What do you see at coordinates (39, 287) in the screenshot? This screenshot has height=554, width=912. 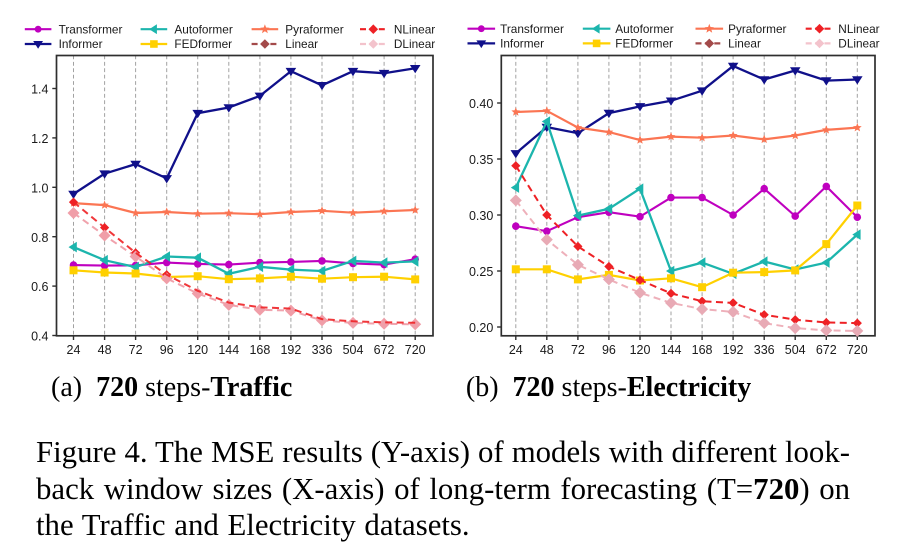 I see `svg-text: 0.6` at bounding box center [39, 287].